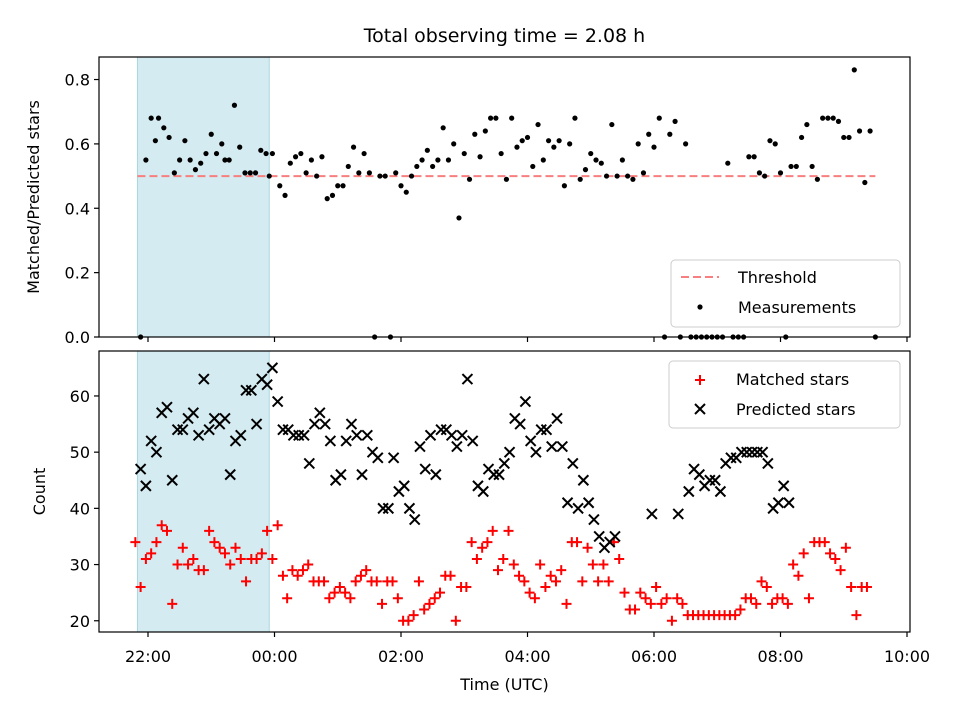 The image size is (960, 720). Describe the element at coordinates (77, 80) in the screenshot. I see `top-y-tick-label: 0.8` at that location.